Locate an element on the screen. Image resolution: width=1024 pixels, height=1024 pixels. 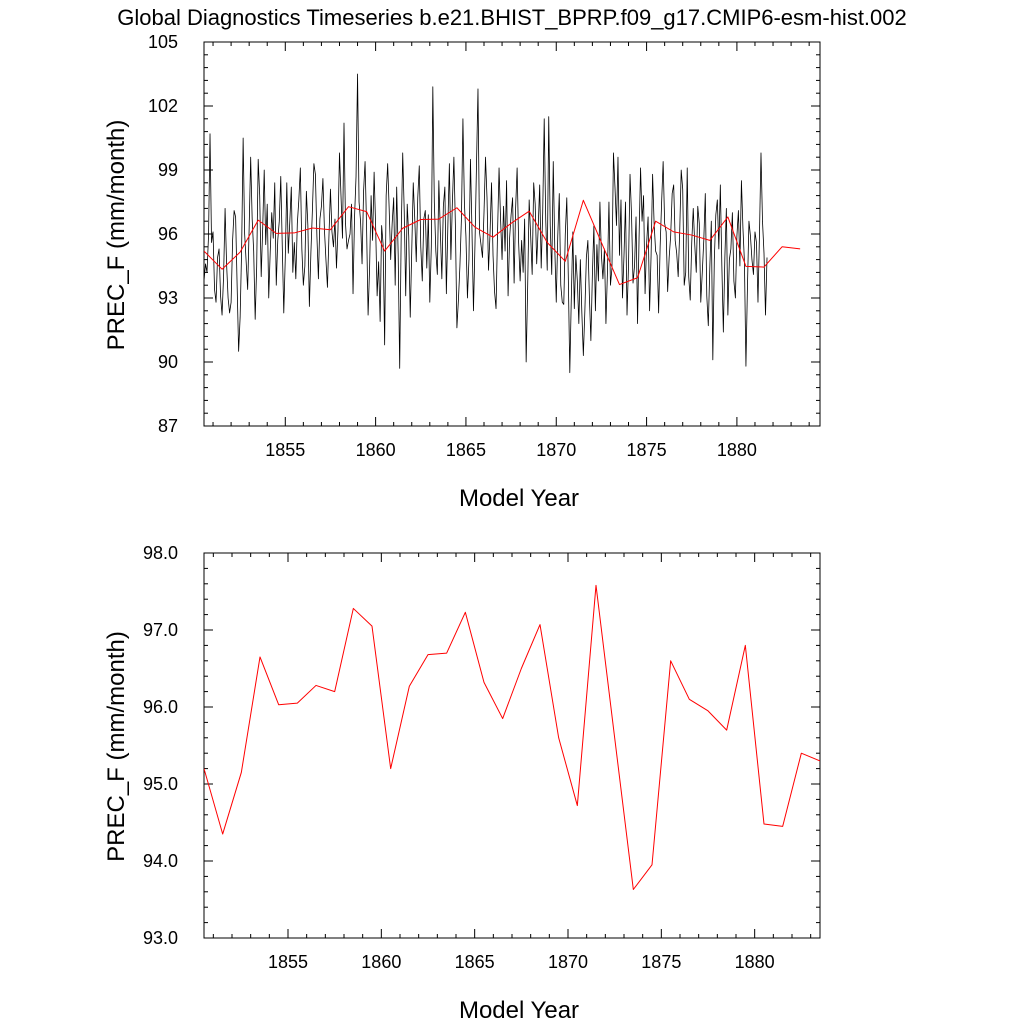
panel-top-x-tick-label: 1870 is located at coordinates (556, 450).